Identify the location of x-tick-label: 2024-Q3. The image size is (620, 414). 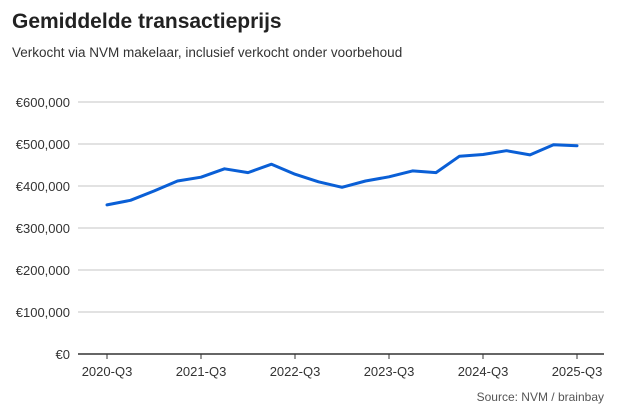
(483, 371).